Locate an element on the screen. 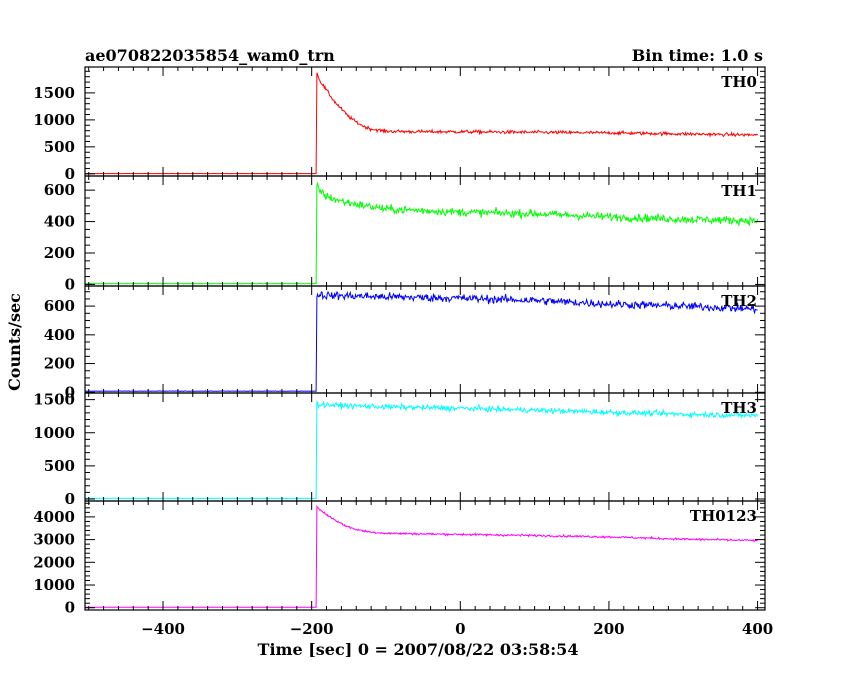 This screenshot has width=850, height=680. panel-th0123: 0 1000 2000 3000 4000 TH0123 is located at coordinates (399, 558).